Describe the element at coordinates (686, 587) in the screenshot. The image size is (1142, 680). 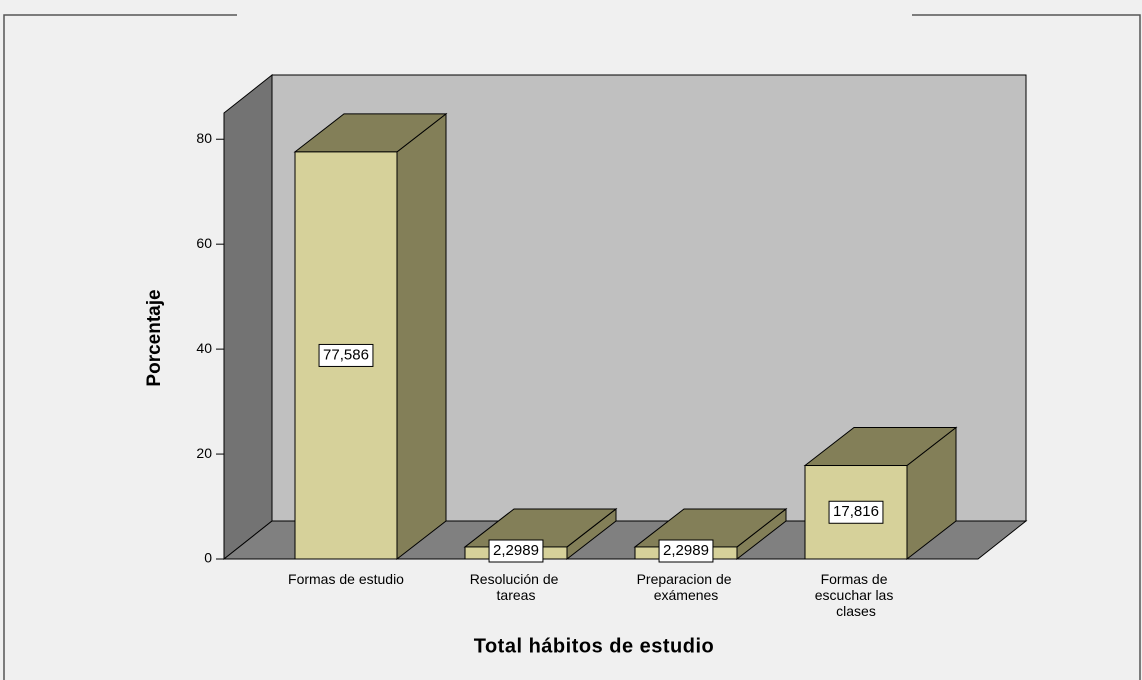
I see `x-tick-label: Preparacion de exámenes` at that location.